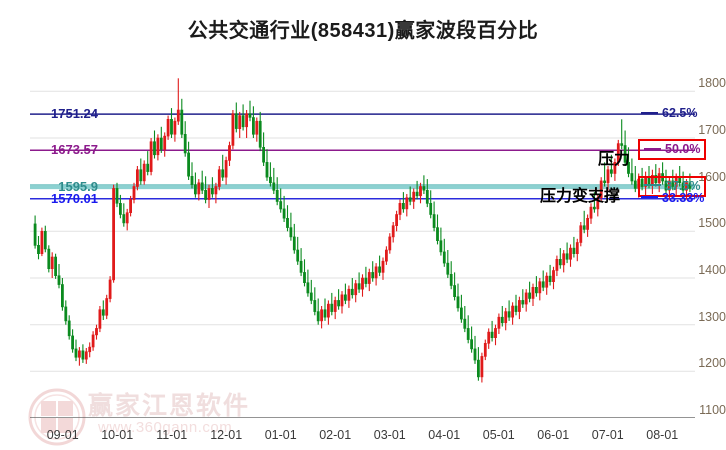 The height and width of the screenshot is (450, 726). Describe the element at coordinates (553, 435) in the screenshot. I see `x-axis-tick-label: 06-01` at that location.